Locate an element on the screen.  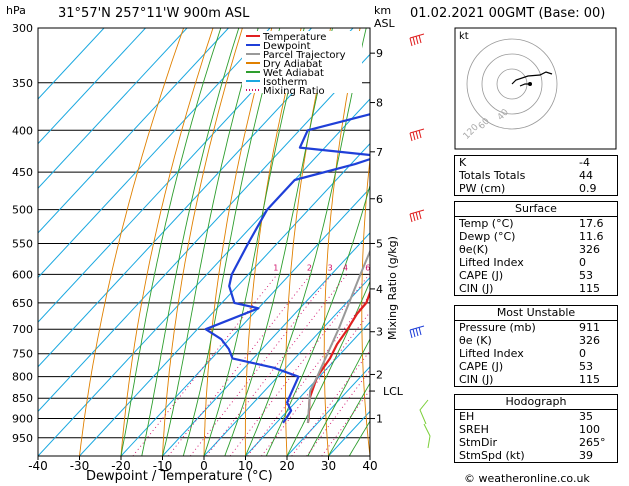
index-row: θe(K) 326 is located at coordinates (536, 249).